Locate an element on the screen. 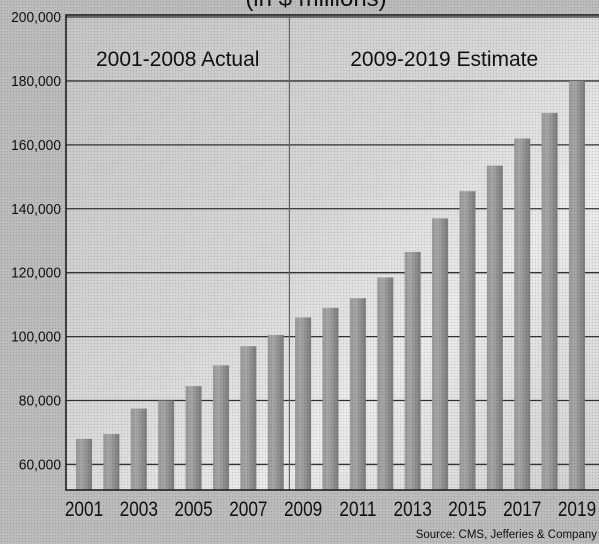  bar-2008 is located at coordinates (275, 412).